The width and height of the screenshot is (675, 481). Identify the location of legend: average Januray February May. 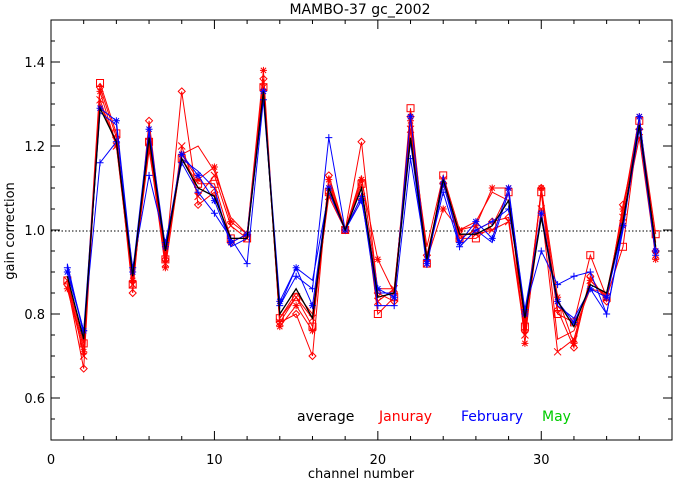
(434, 417).